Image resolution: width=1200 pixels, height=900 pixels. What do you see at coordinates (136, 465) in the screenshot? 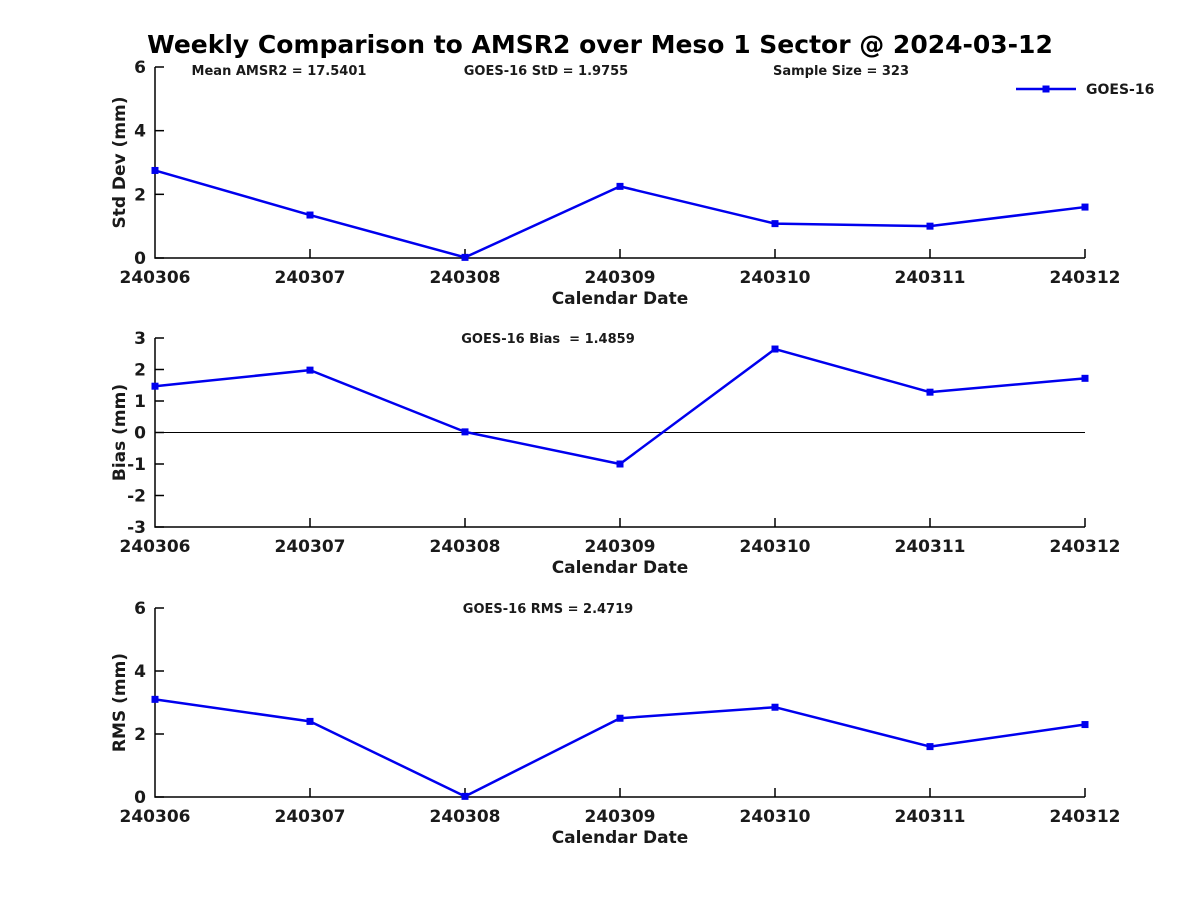
I see `y-tick-label: -1` at bounding box center [136, 465].